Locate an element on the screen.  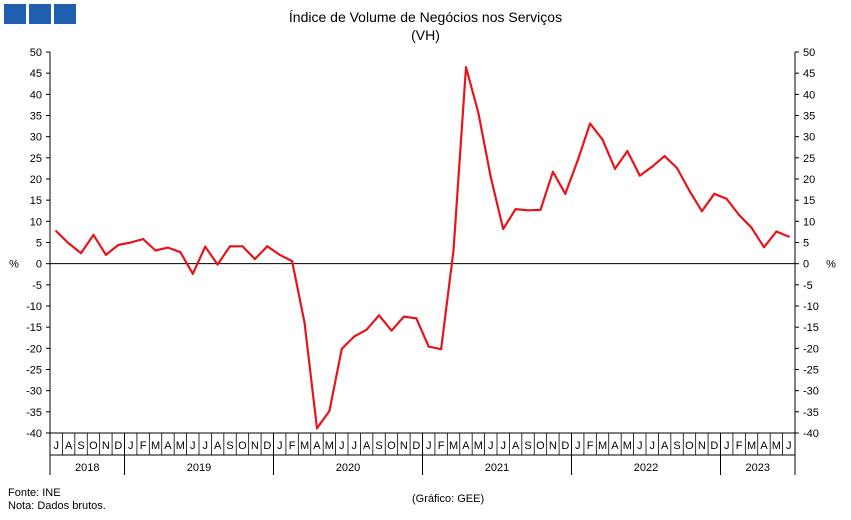
y-tick-label-left: 0 is located at coordinates (39, 265).